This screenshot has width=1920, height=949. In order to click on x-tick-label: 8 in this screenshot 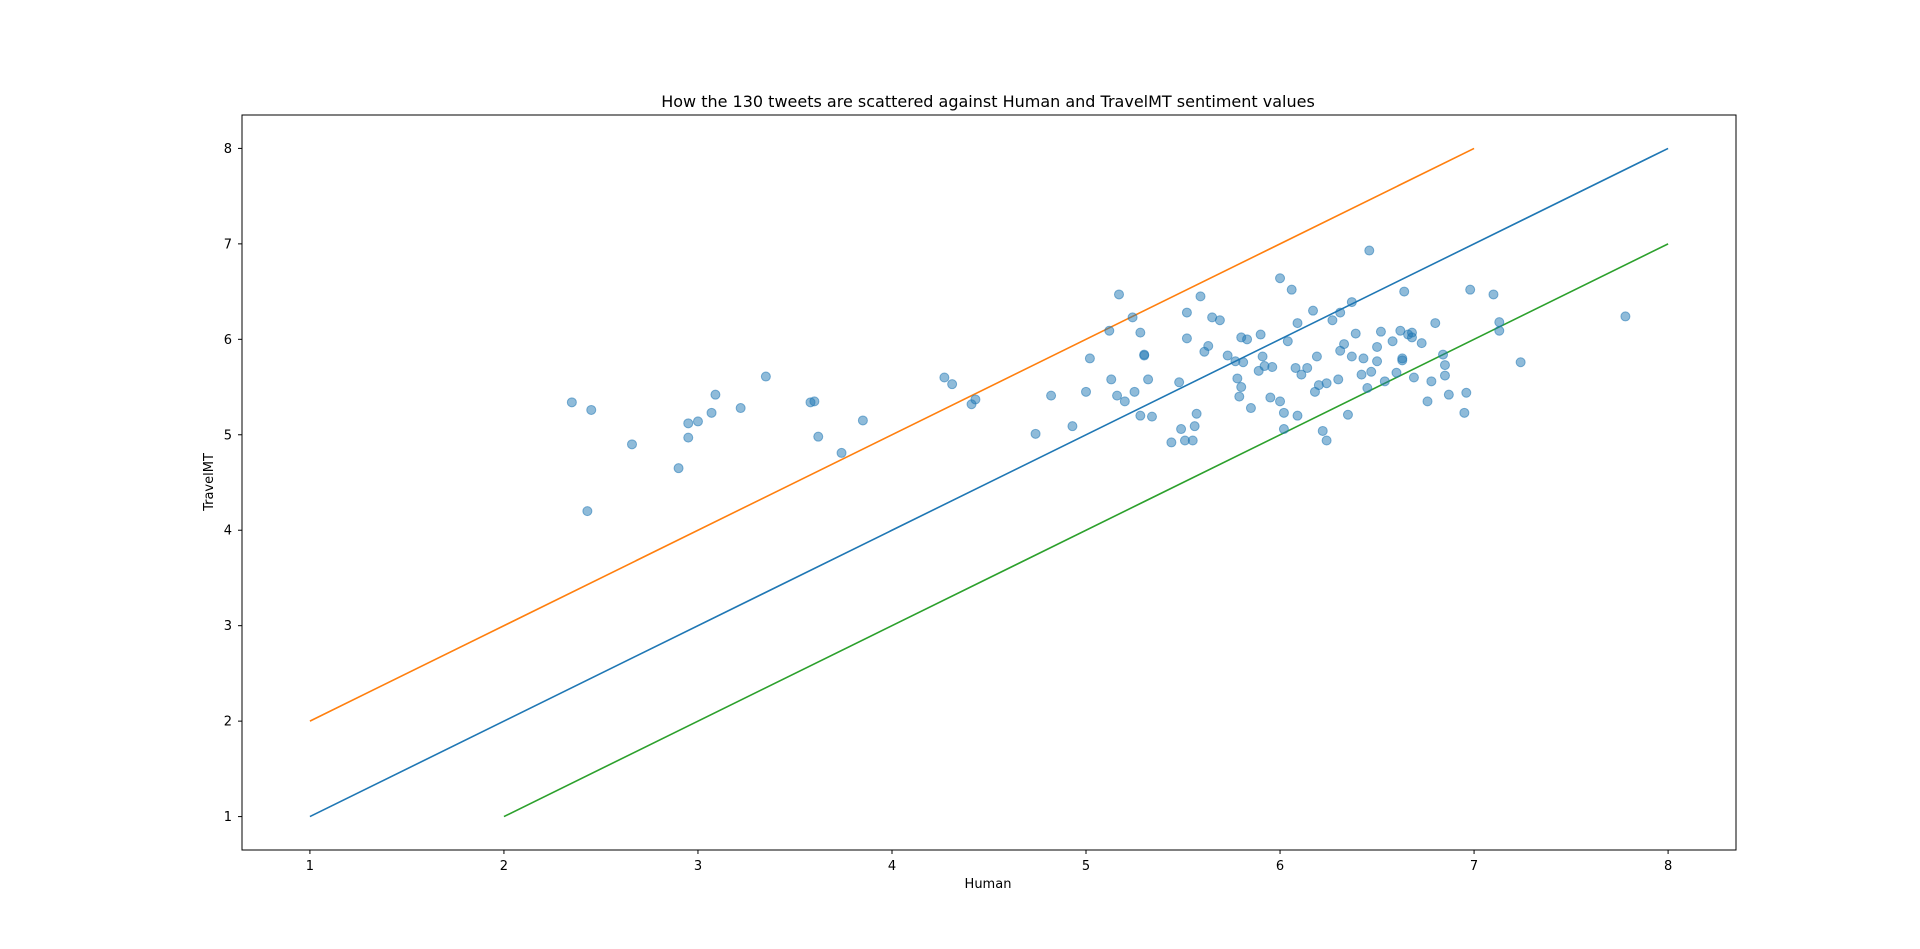, I will do `click(1668, 866)`.